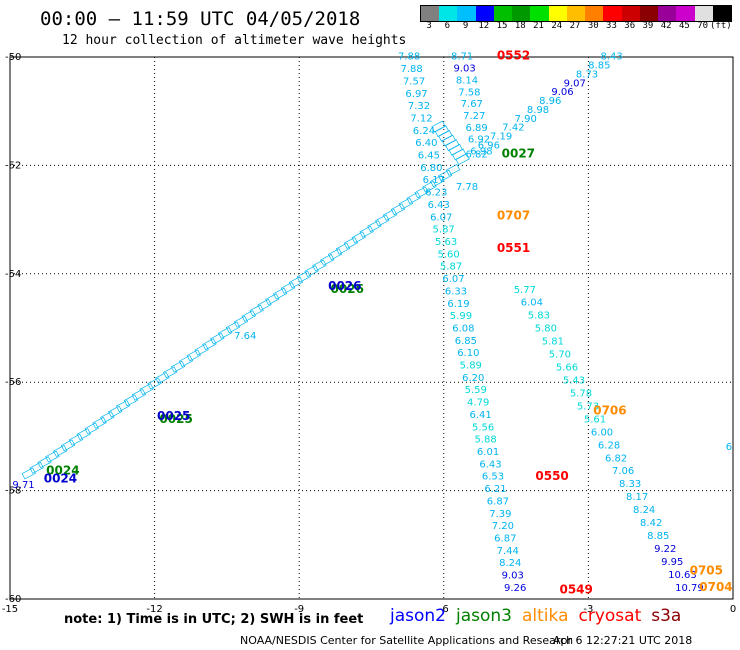 The width and height of the screenshot is (740, 650). What do you see at coordinates (501, 137) in the screenshot?
I see `swh-value: 7.19` at bounding box center [501, 137].